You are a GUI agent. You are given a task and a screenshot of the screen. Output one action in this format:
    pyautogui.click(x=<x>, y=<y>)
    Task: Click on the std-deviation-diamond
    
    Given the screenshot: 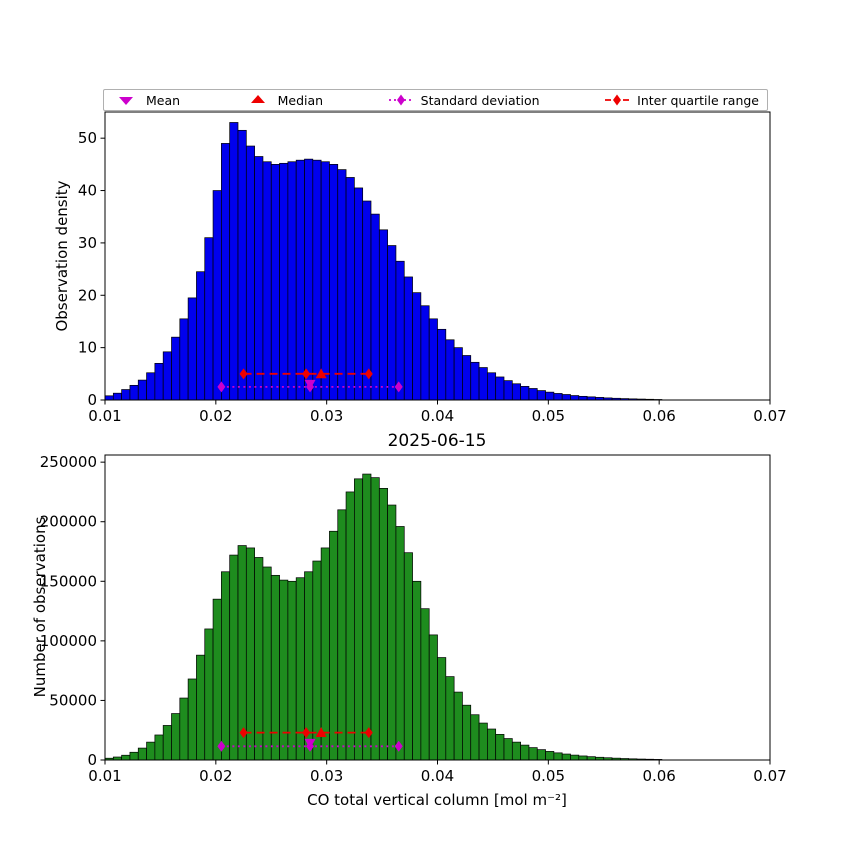 What is the action you would take?
    pyautogui.click(x=221, y=746)
    